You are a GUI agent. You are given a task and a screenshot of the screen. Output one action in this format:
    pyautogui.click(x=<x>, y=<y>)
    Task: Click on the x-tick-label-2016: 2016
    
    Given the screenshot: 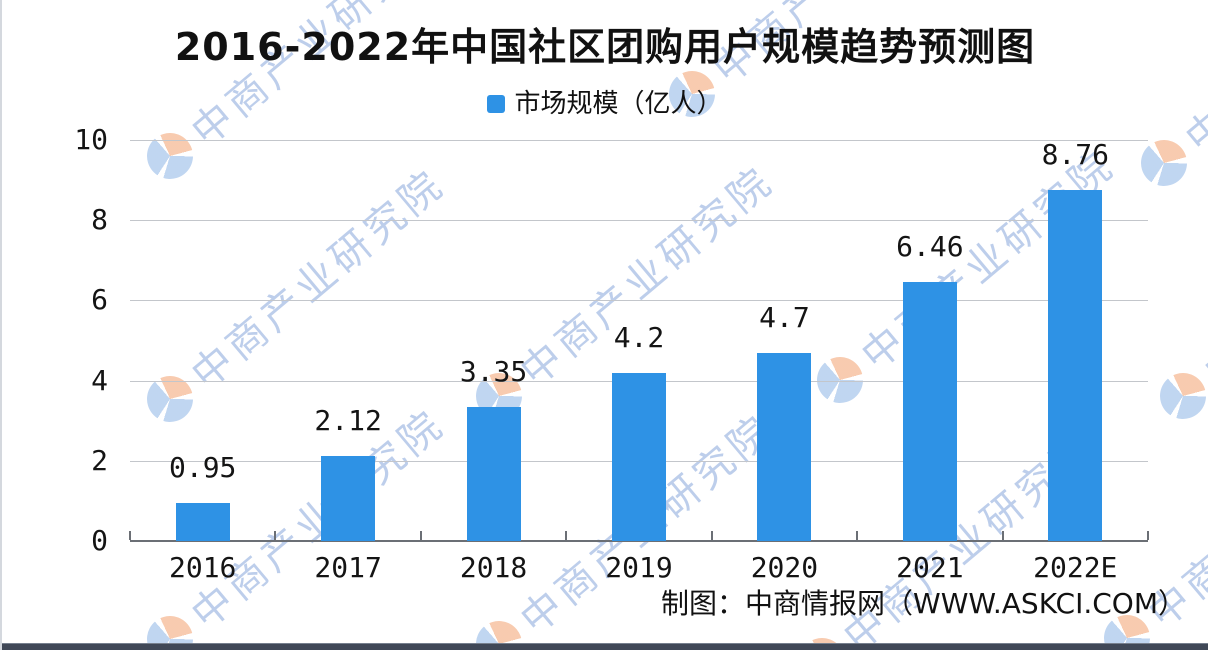 What is the action you would take?
    pyautogui.click(x=202, y=567)
    